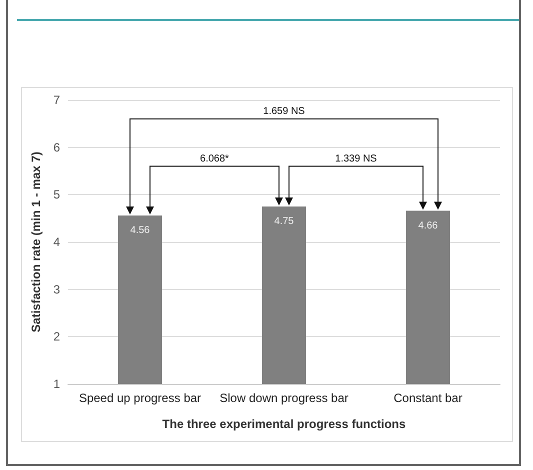 The height and width of the screenshot is (470, 533). Describe the element at coordinates (140, 230) in the screenshot. I see `data-label: 4.56` at that location.